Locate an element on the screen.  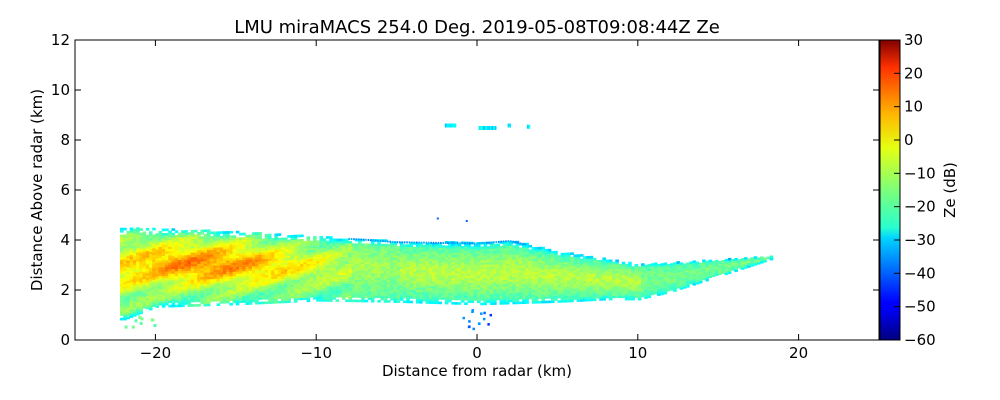
colorbar-tick-label: −60 is located at coordinates (920, 340).